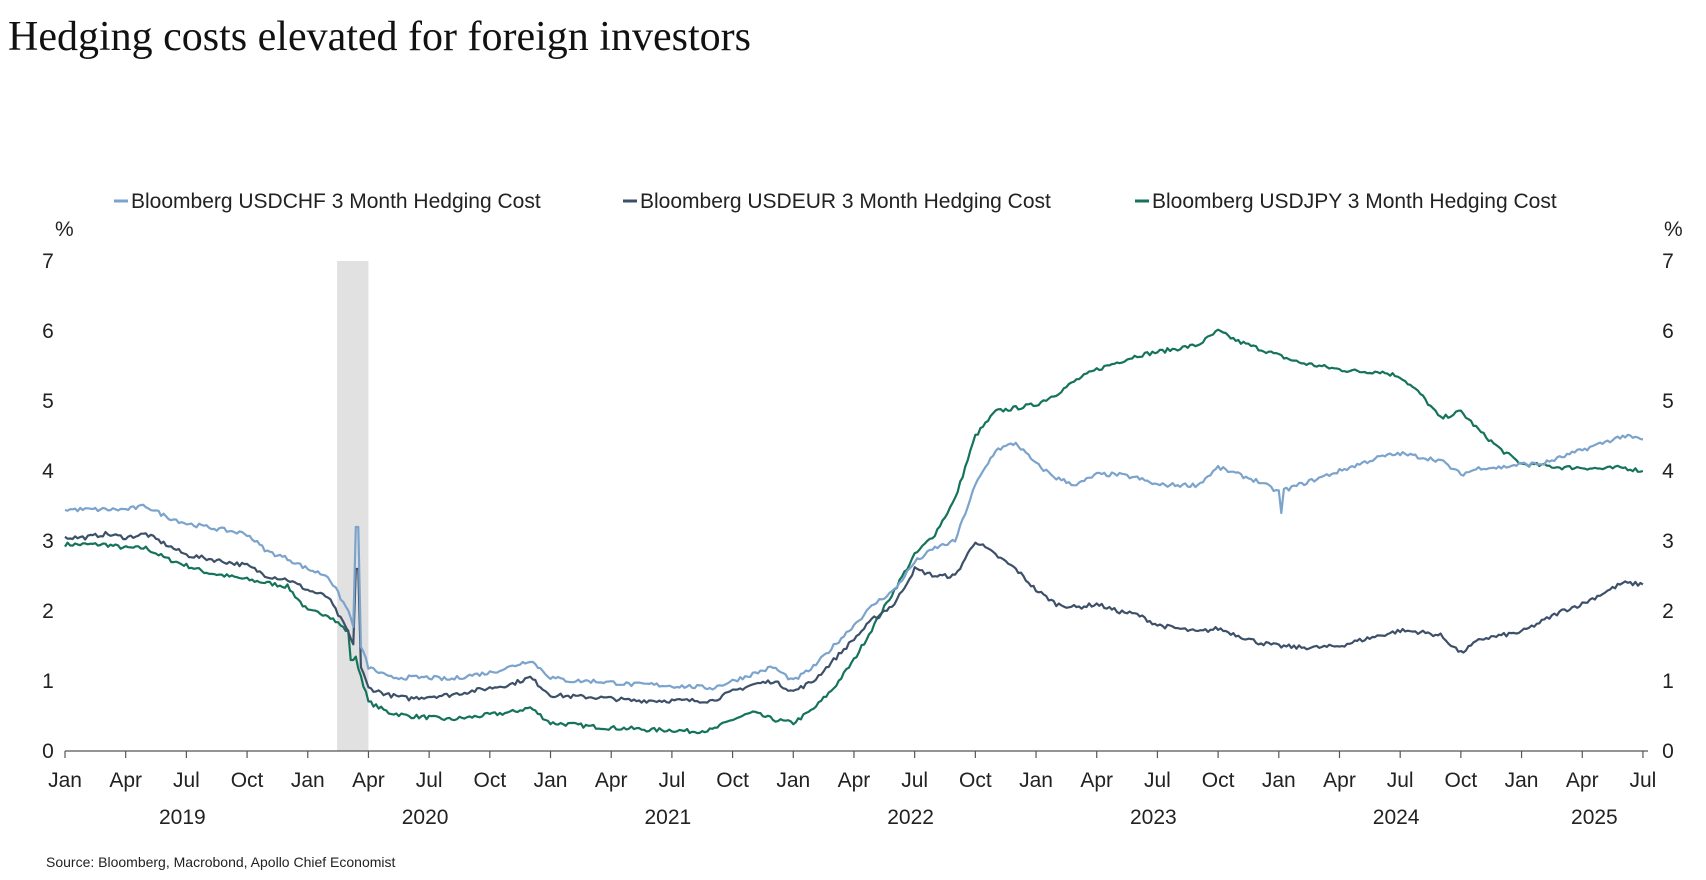 The height and width of the screenshot is (880, 1706). I want to click on y-axis-unit-right: %, so click(1673, 229).